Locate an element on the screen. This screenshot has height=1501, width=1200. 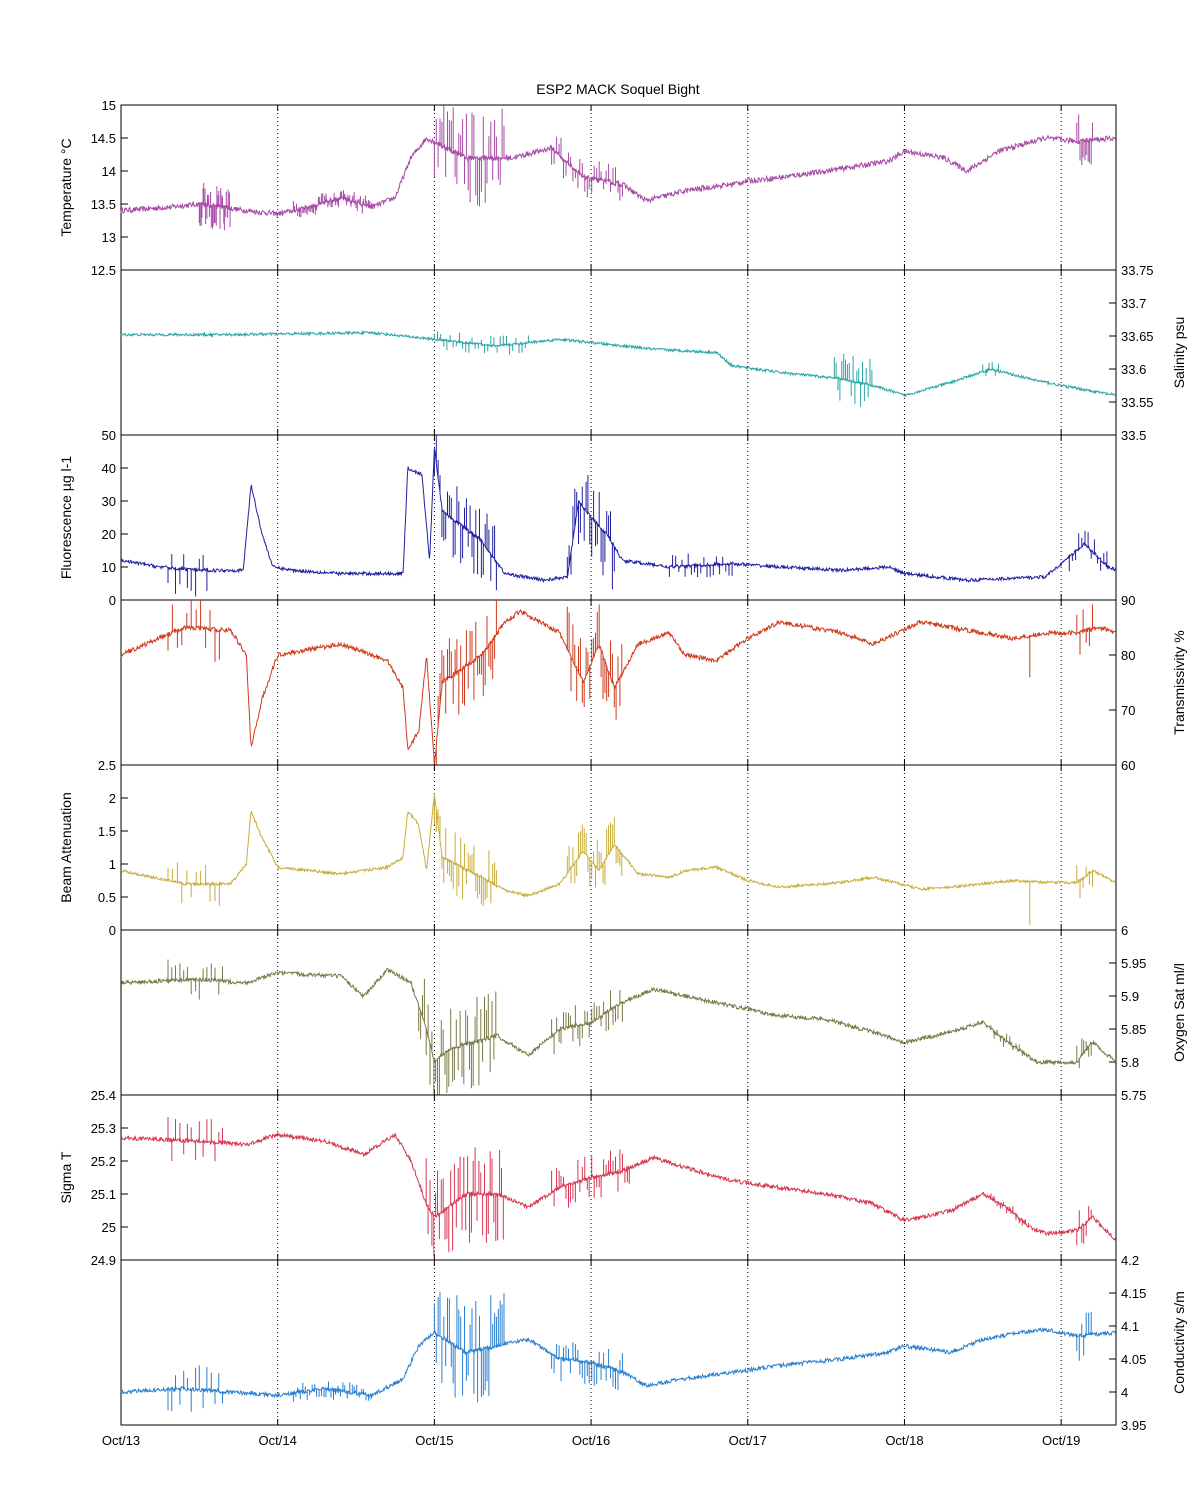
y-tick-label: 4.15 is located at coordinates (1133, 1293).